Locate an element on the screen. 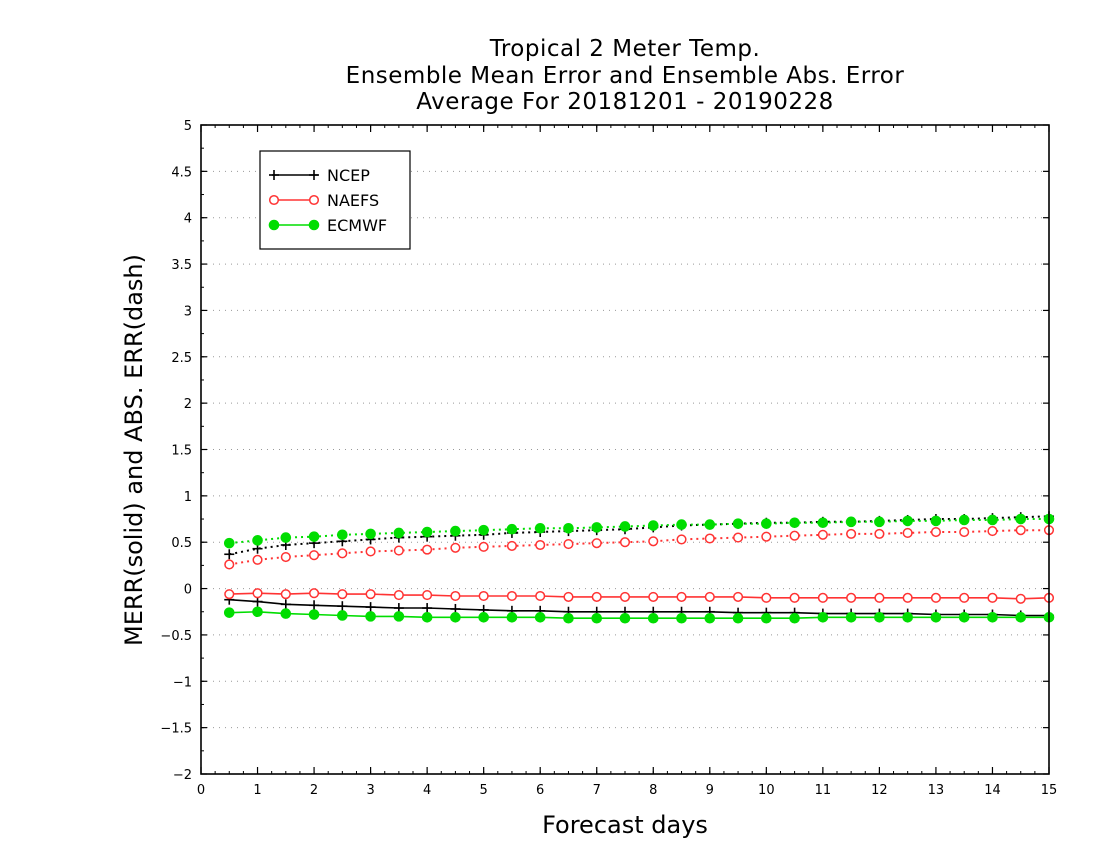 The image size is (1100, 850). point-ncep-merr is located at coordinates (342, 606).